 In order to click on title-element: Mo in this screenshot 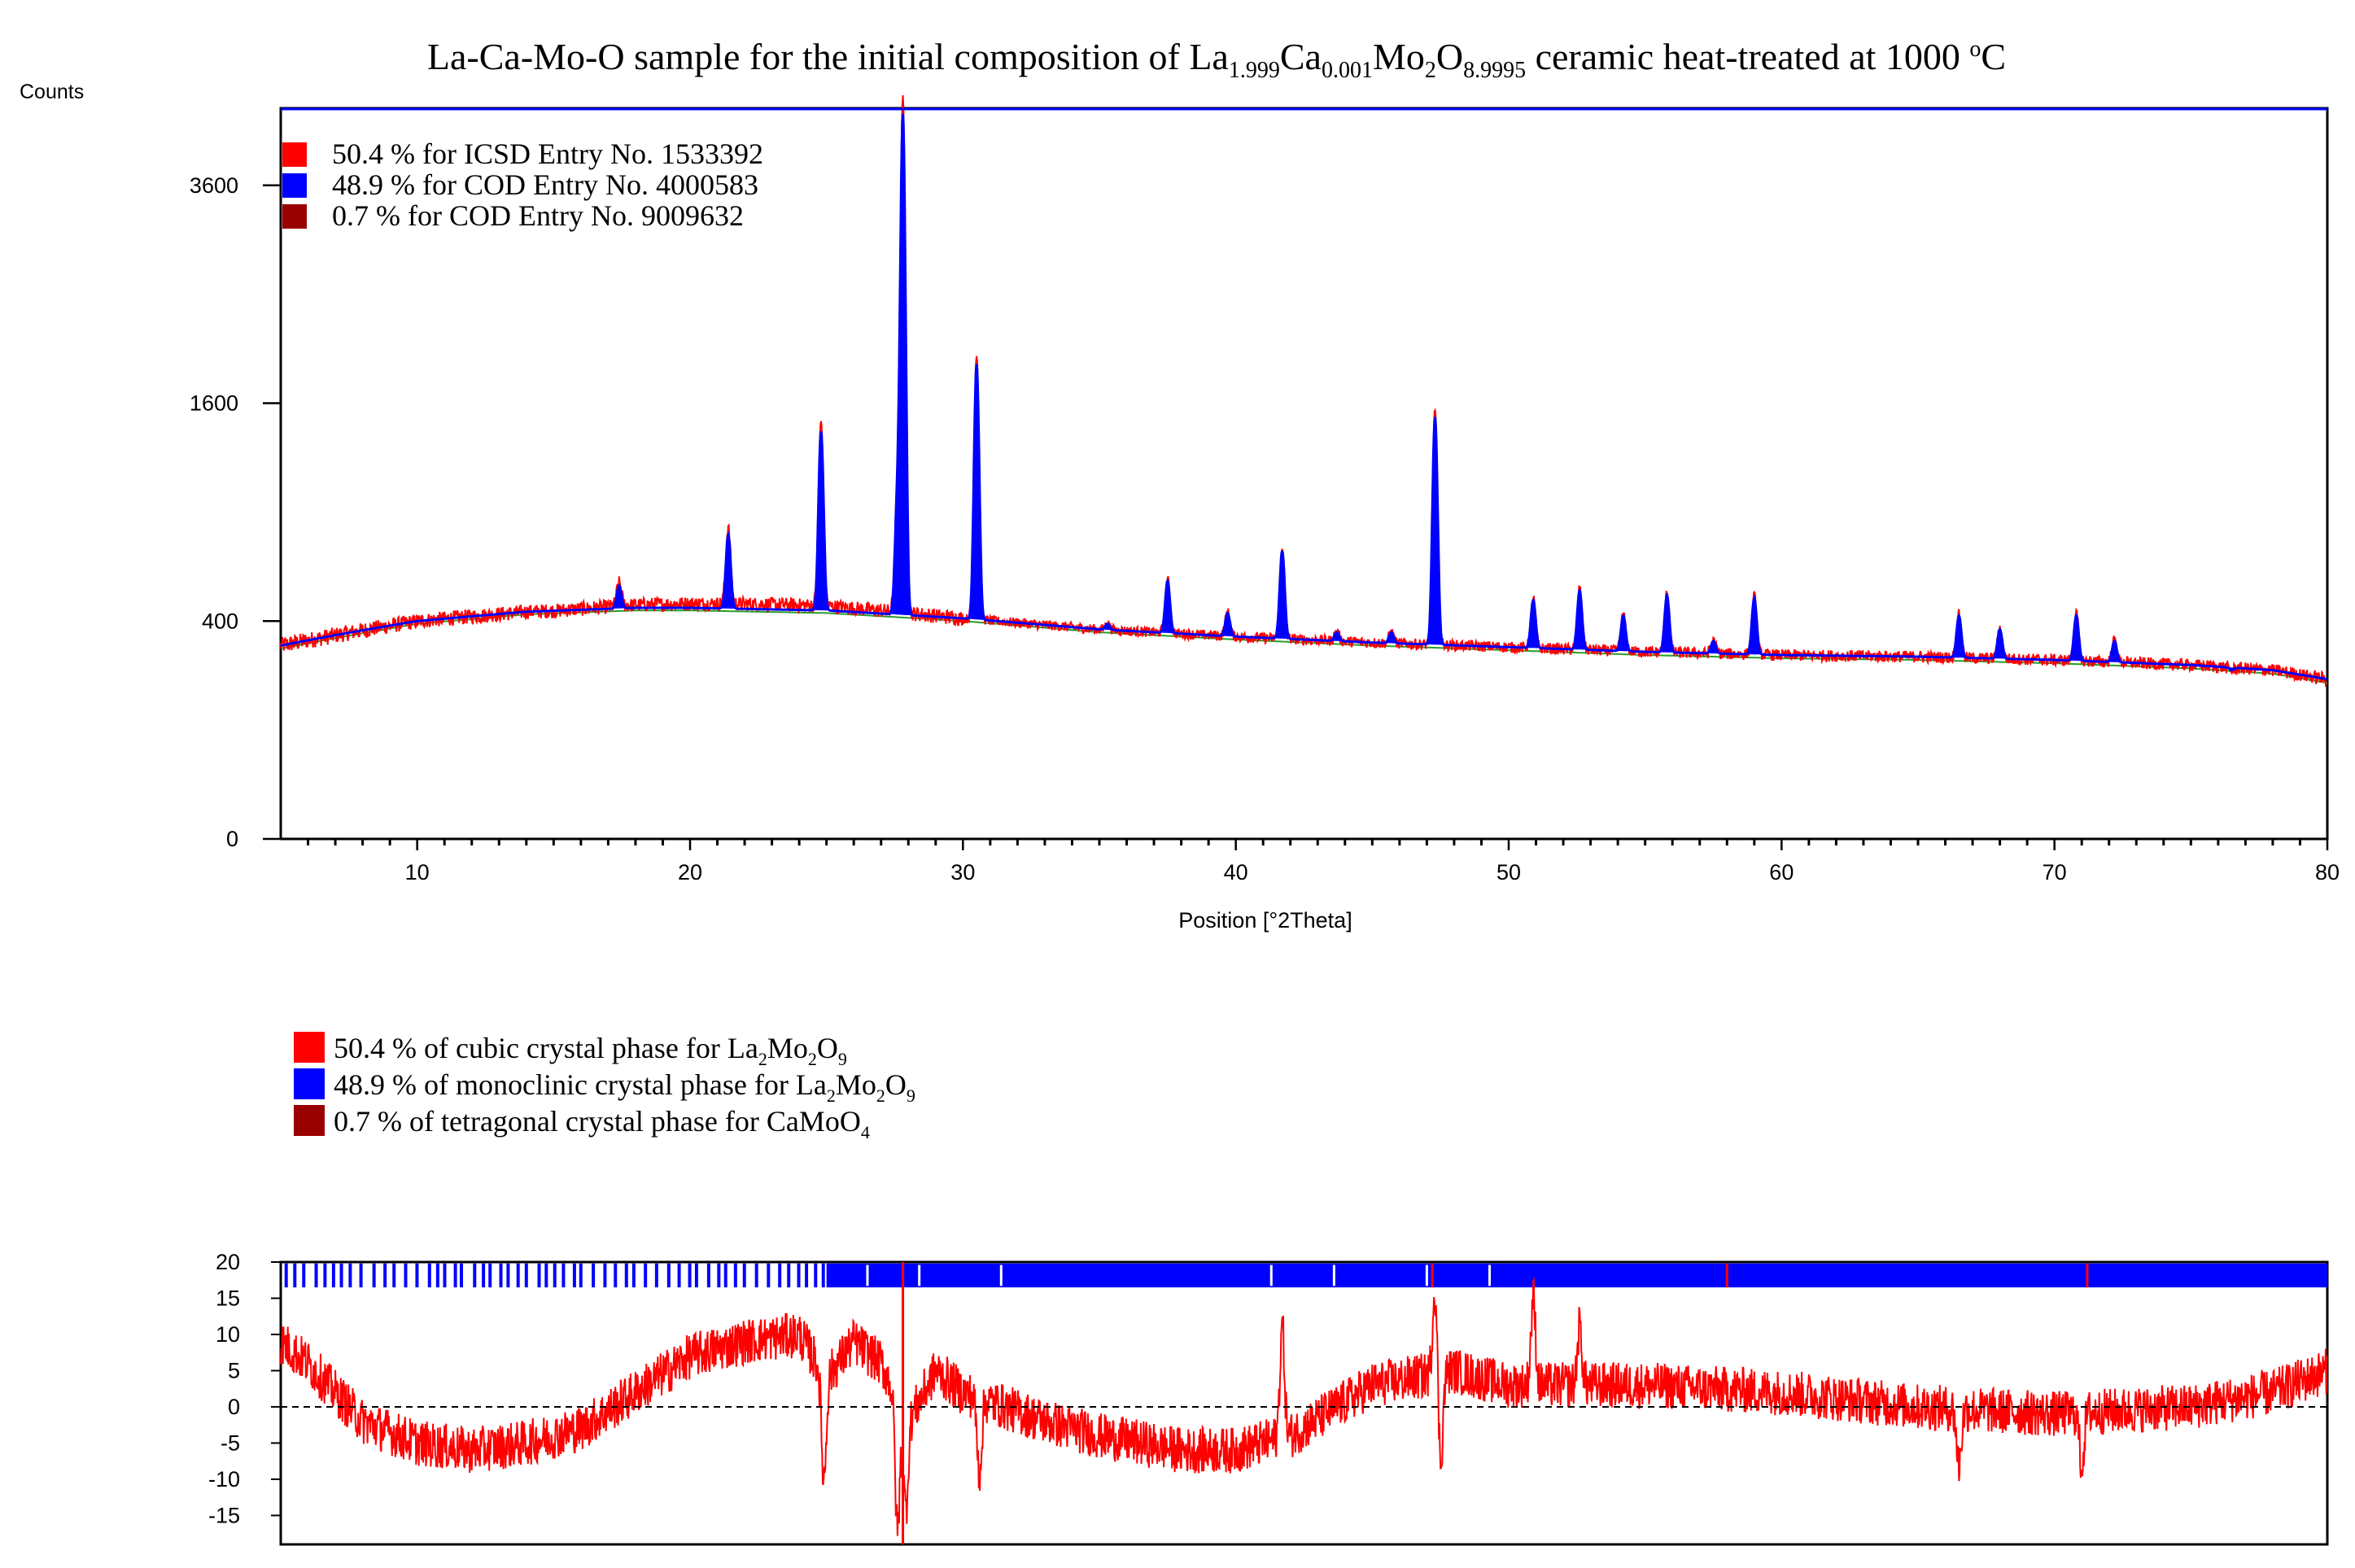, I will do `click(1399, 56)`.